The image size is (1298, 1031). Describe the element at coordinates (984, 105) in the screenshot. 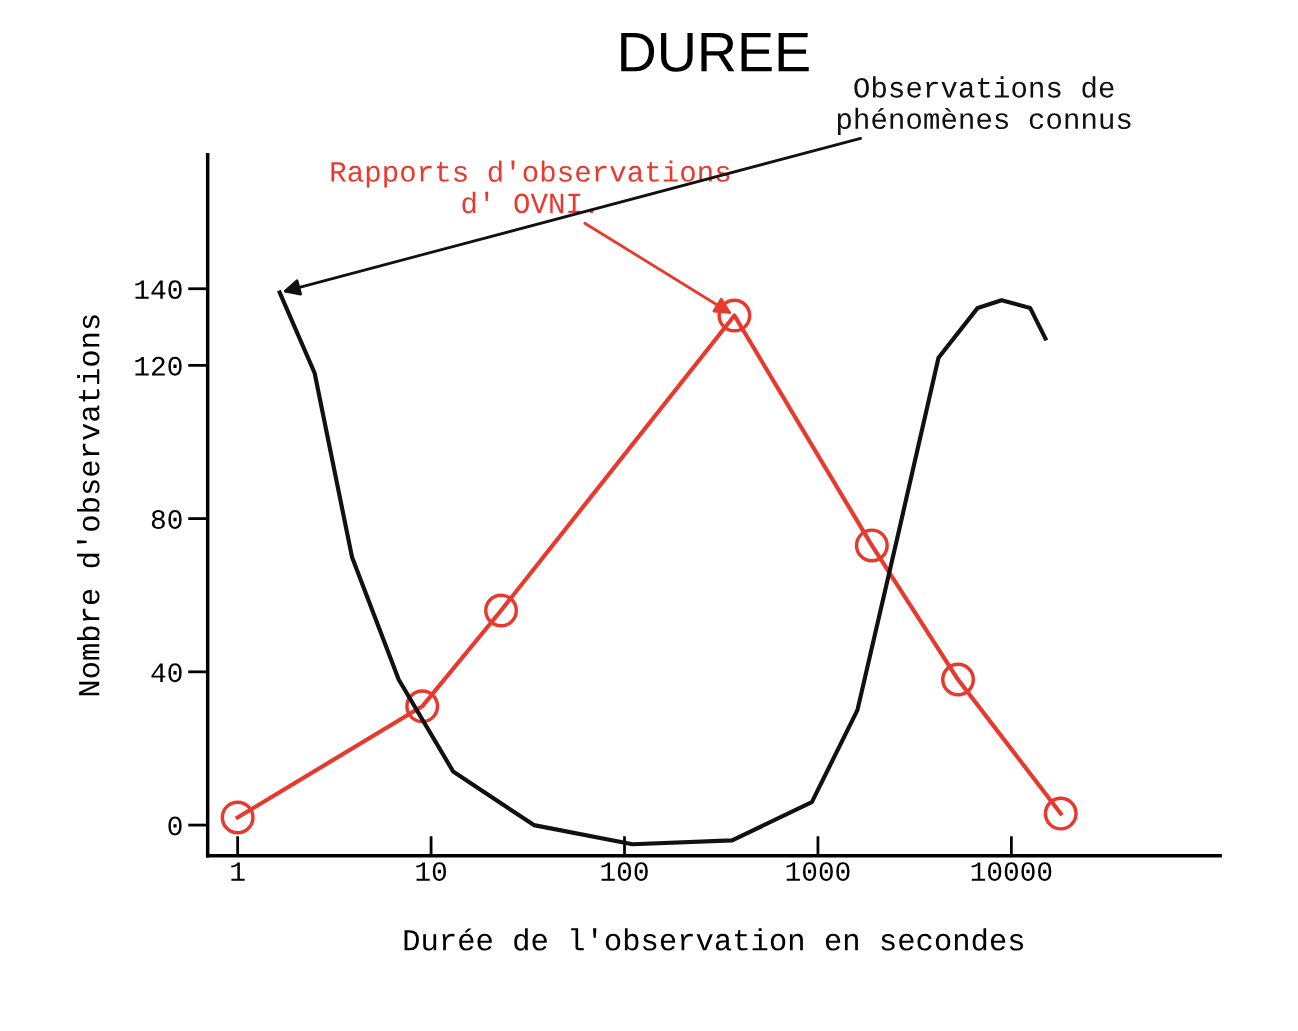

I see `text: Observations de phénomènes connus` at that location.